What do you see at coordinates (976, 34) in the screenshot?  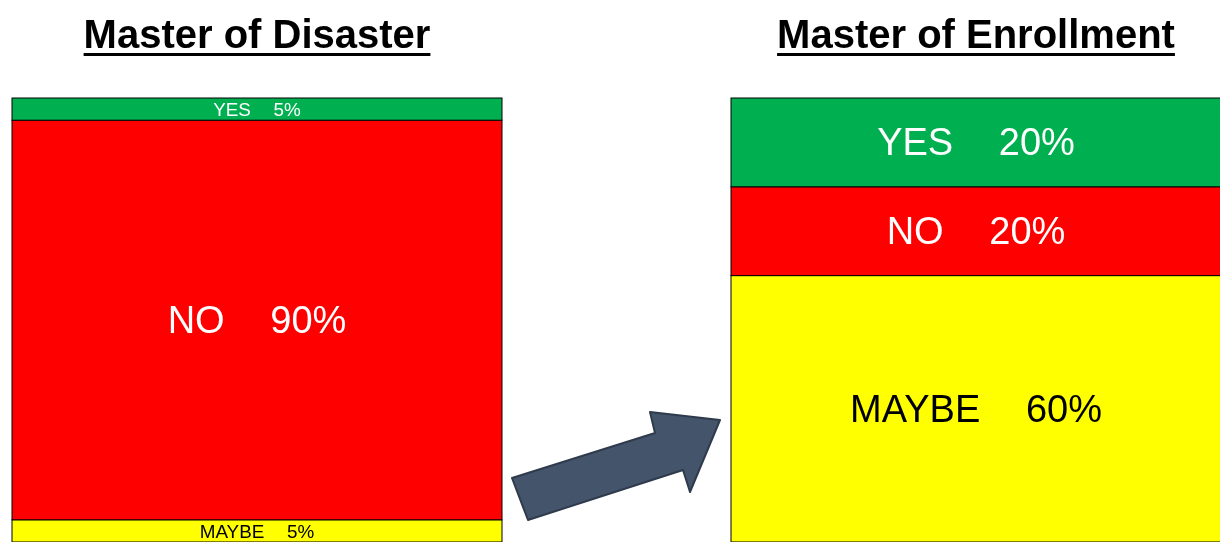 I see `chart-title: Master of Enrollment` at bounding box center [976, 34].